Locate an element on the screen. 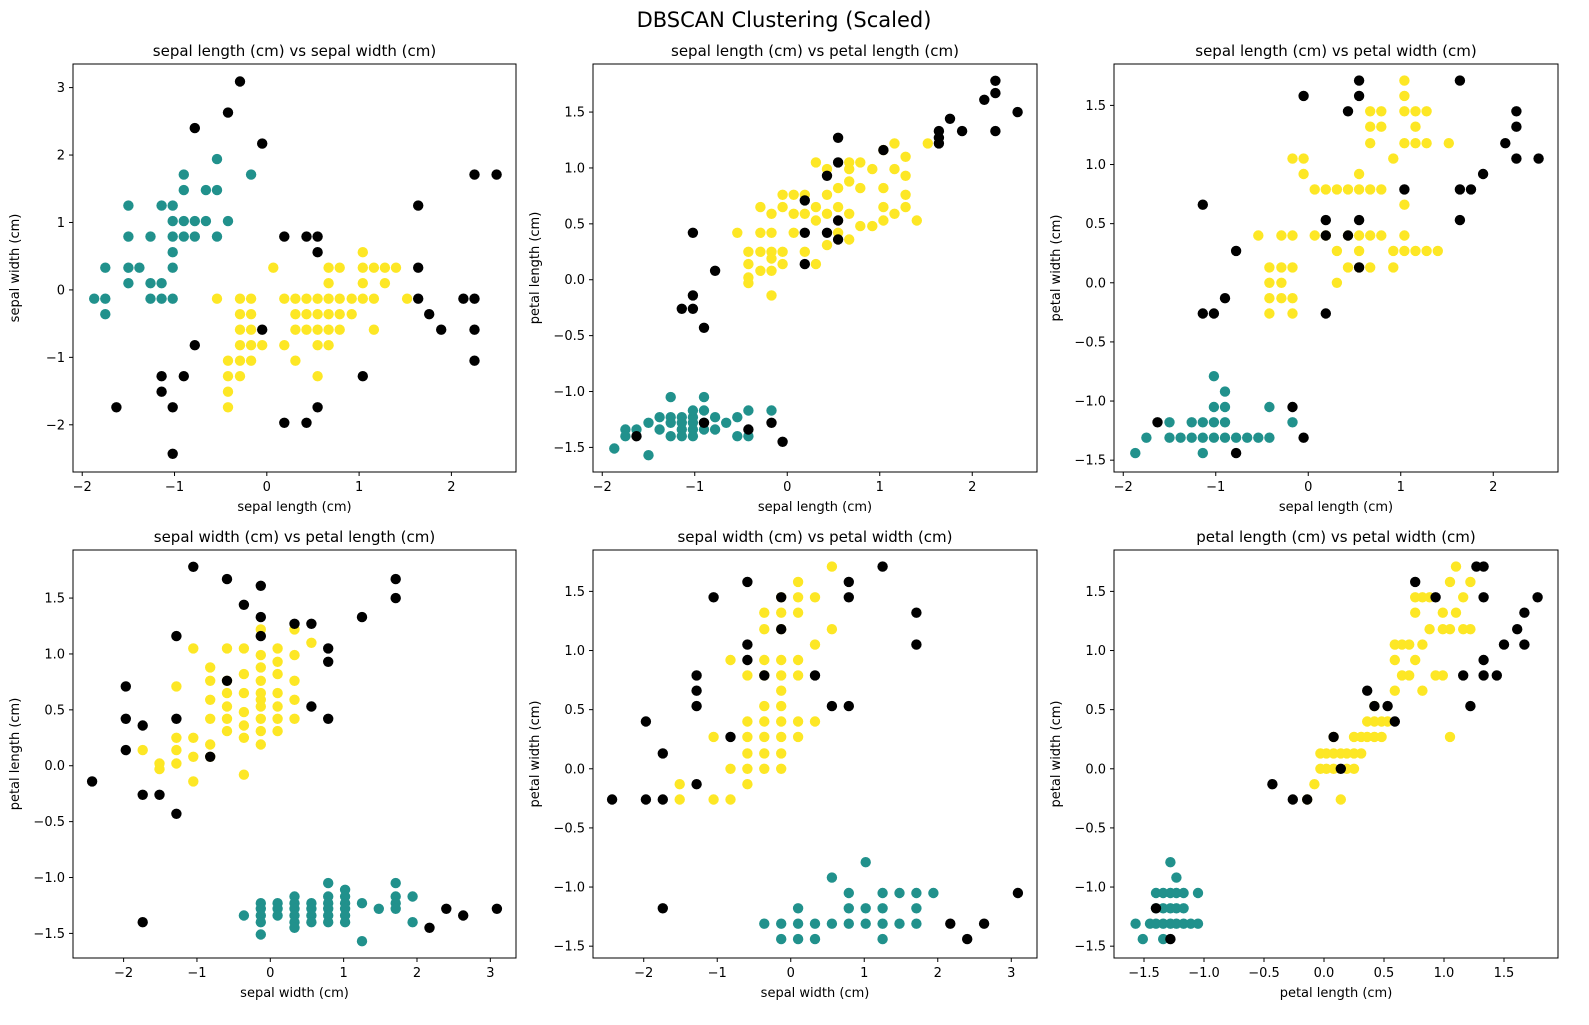 The image size is (1589, 1025). x-tick-label: −1 is located at coordinates (694, 487).